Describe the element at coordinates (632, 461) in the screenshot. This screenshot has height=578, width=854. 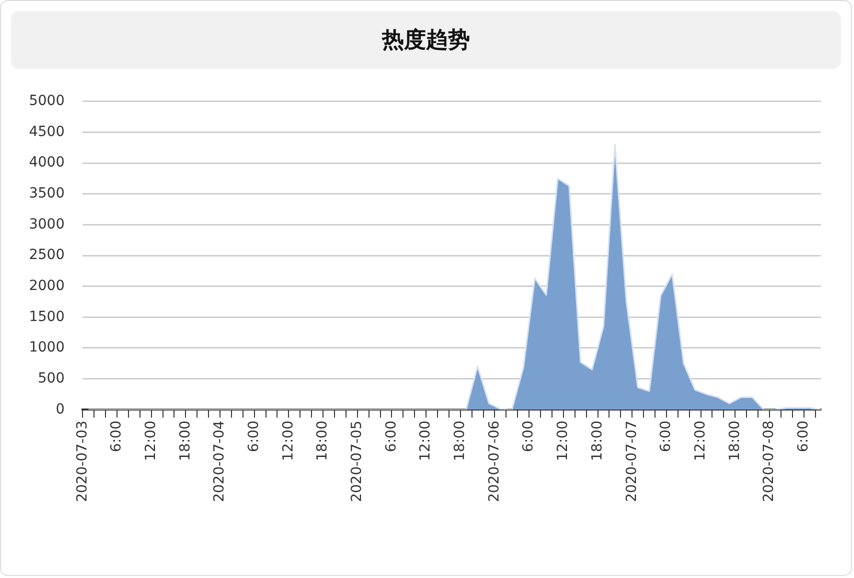
I see `x-tick-label: 2020-07-07` at that location.